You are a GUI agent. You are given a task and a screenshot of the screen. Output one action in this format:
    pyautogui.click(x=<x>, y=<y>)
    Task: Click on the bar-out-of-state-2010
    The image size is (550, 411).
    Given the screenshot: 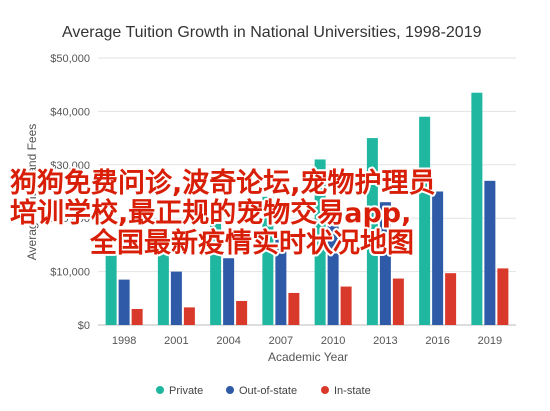 What is the action you would take?
    pyautogui.click(x=333, y=271)
    